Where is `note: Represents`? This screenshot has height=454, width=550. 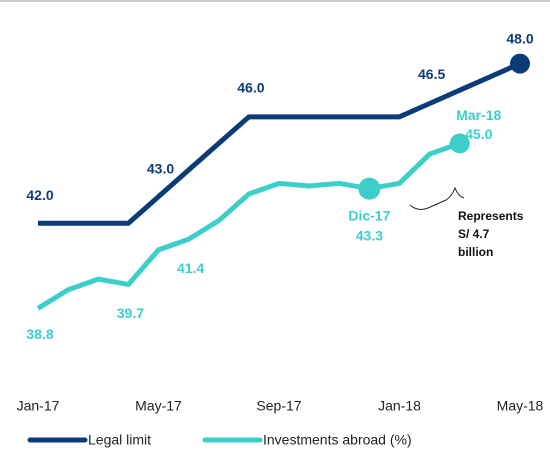
note: Represents is located at coordinates (491, 216).